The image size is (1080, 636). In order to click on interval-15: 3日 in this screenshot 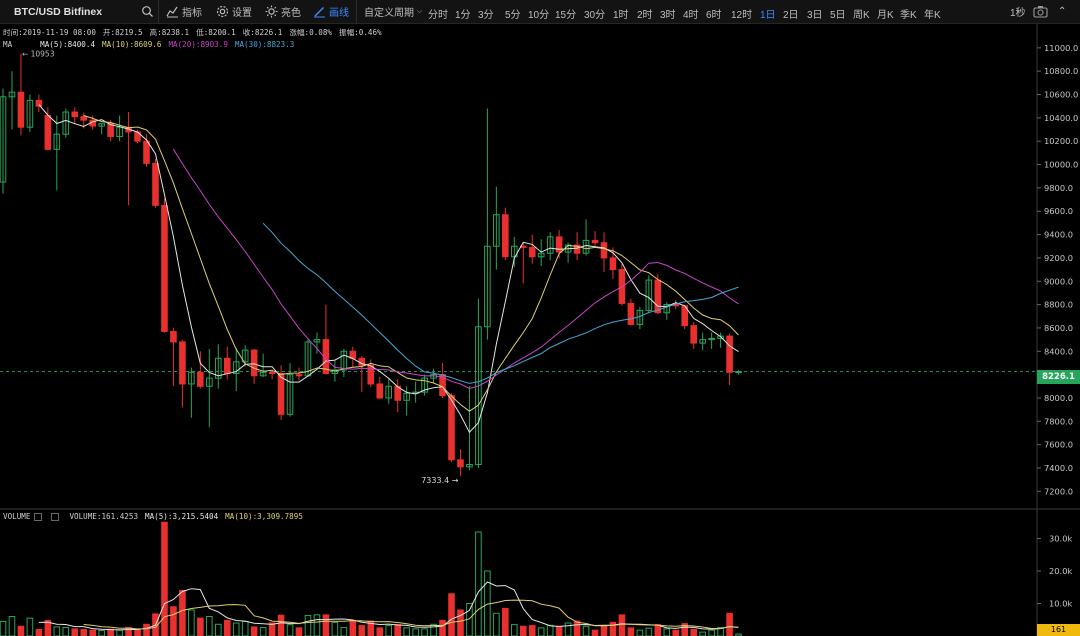, I will do `click(815, 15)`.